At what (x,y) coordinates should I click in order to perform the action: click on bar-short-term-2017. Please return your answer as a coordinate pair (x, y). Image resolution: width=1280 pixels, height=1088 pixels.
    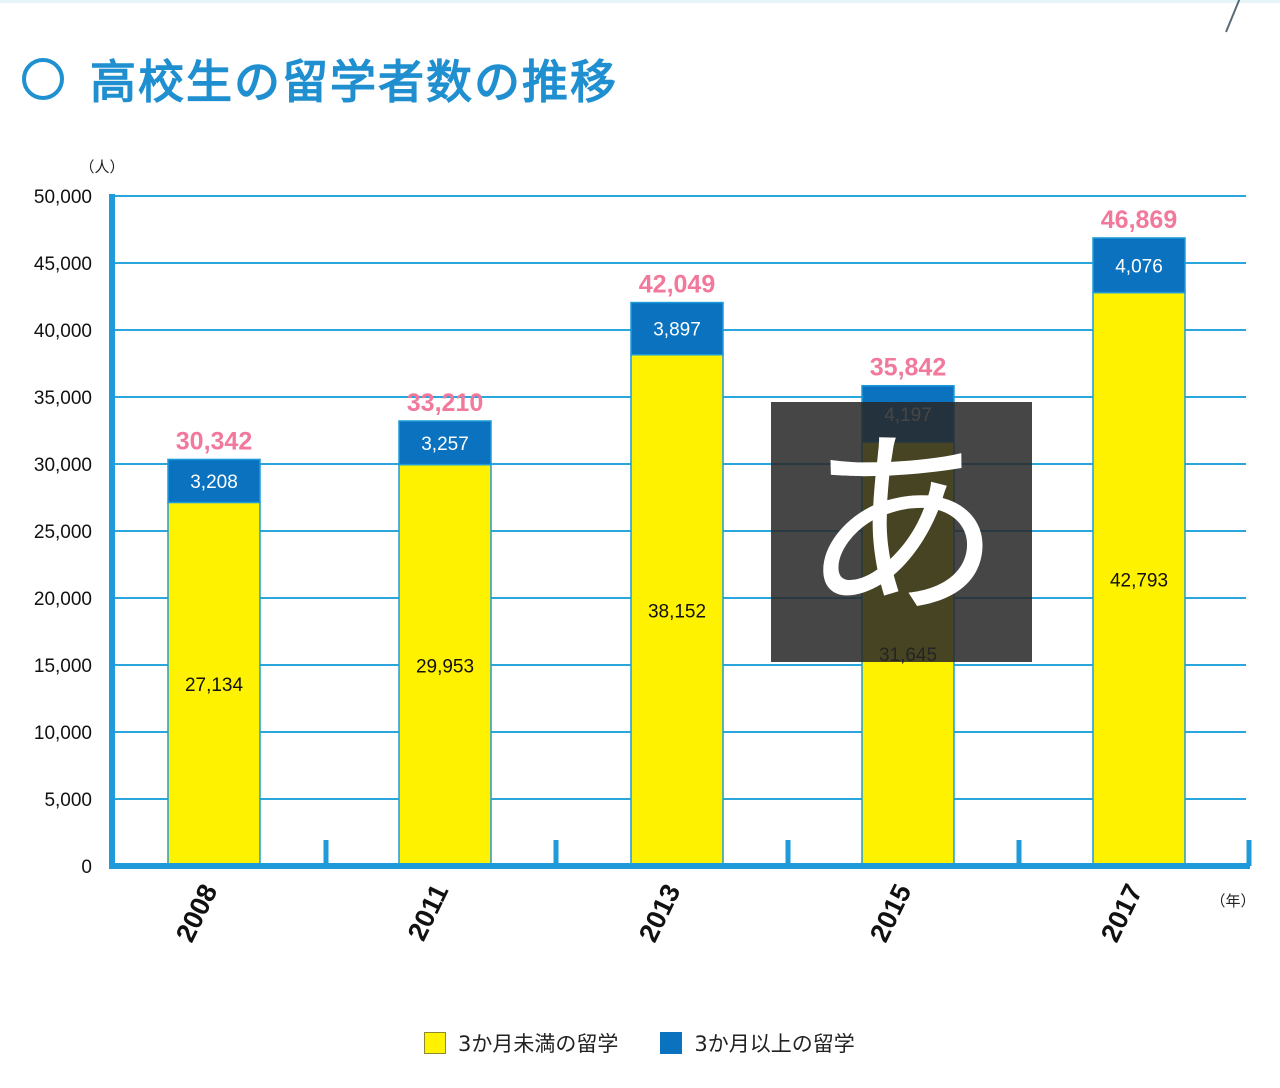
    Looking at the image, I should click on (1139, 579).